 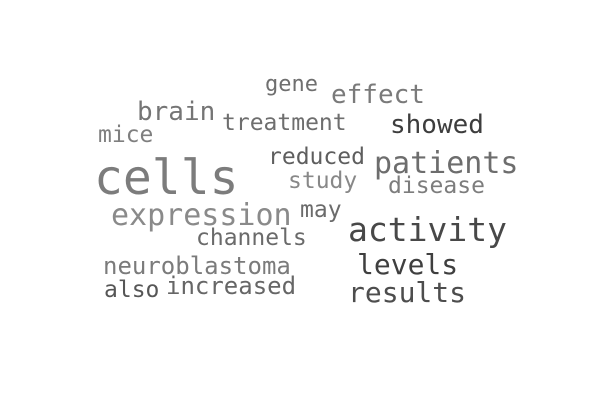 I want to click on word-levels: levels, so click(x=408, y=264).